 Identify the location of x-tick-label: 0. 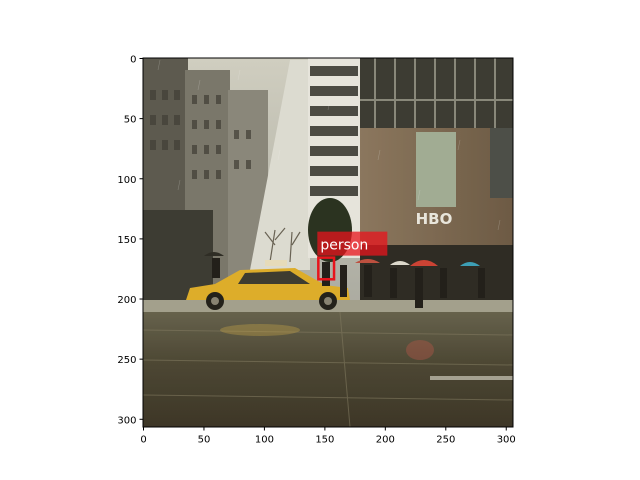
(143, 440).